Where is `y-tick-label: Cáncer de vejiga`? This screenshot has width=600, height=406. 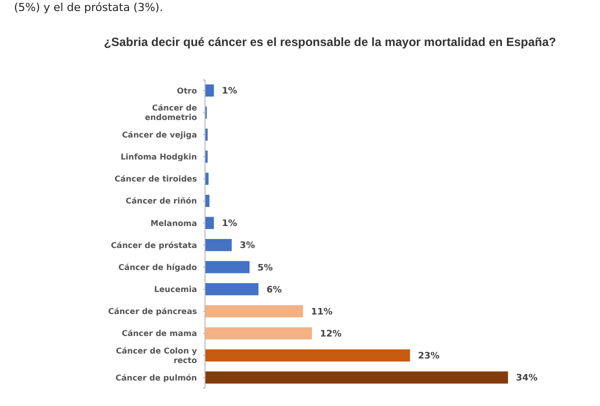
y-tick-label: Cáncer de vejiga is located at coordinates (159, 135).